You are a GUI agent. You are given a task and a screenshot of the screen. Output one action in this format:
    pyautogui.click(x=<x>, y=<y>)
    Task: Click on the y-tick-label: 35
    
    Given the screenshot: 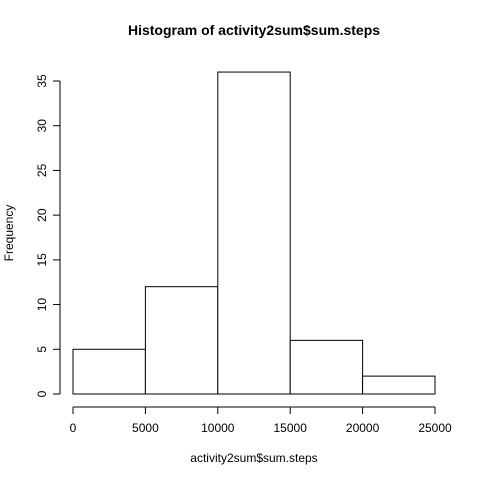 What is the action you would take?
    pyautogui.click(x=42, y=81)
    